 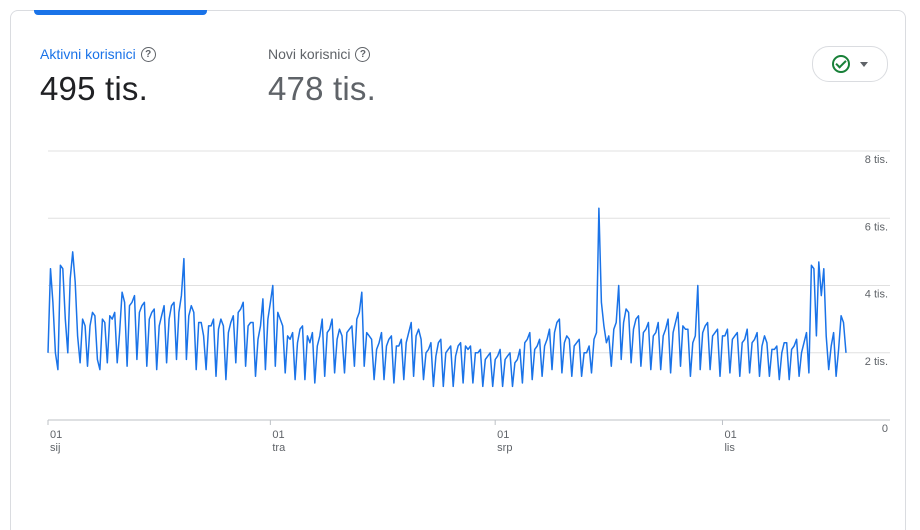 I want to click on caret-down-icon, so click(x=864, y=64).